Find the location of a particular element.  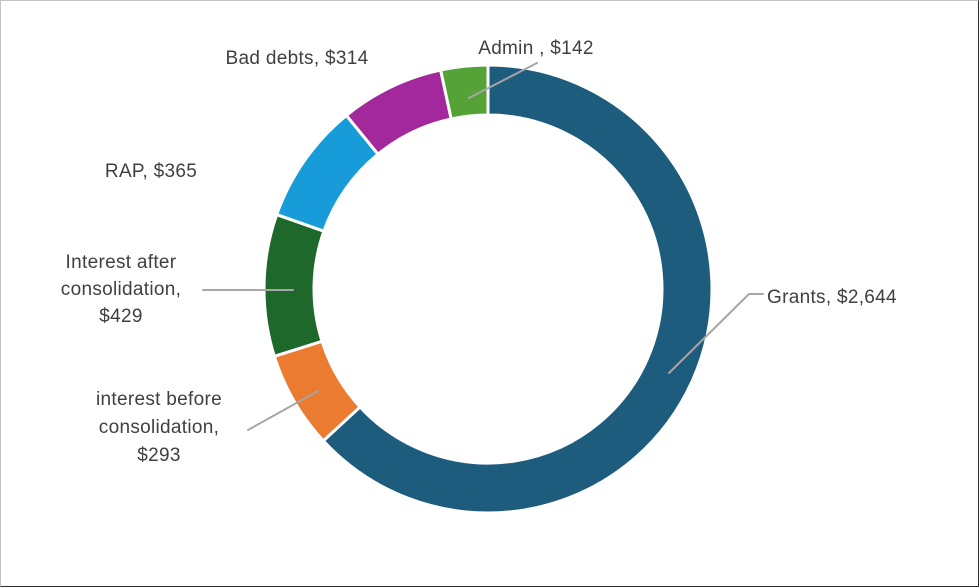

data-label-grants: Grants, $2,644 is located at coordinates (832, 297).